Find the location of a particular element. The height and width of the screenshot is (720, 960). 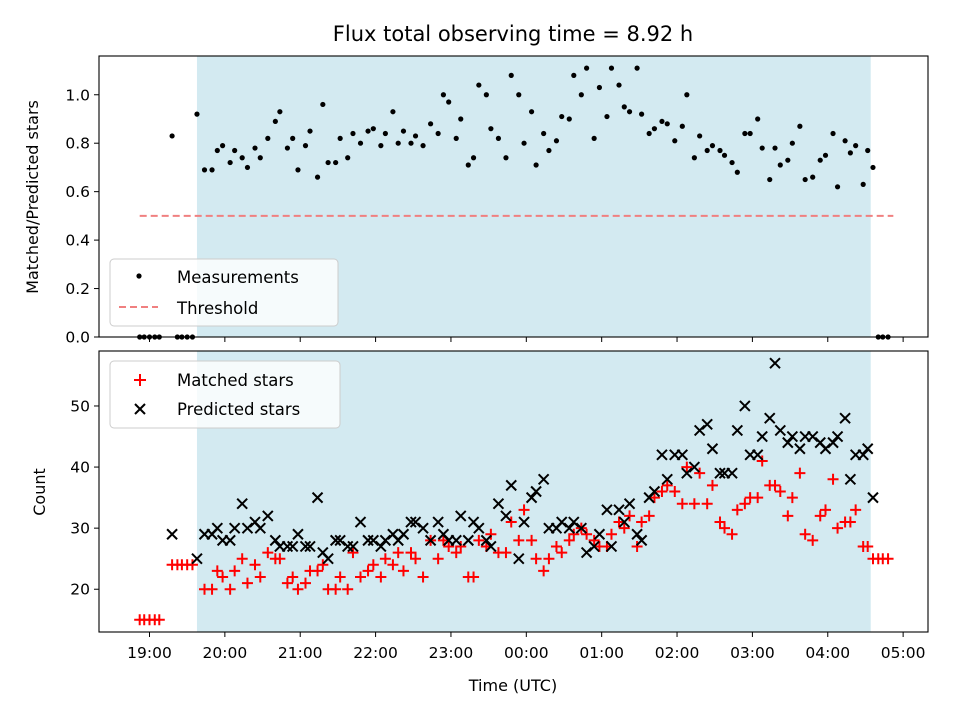

top-panel-x-ticks is located at coordinates (526, 339).